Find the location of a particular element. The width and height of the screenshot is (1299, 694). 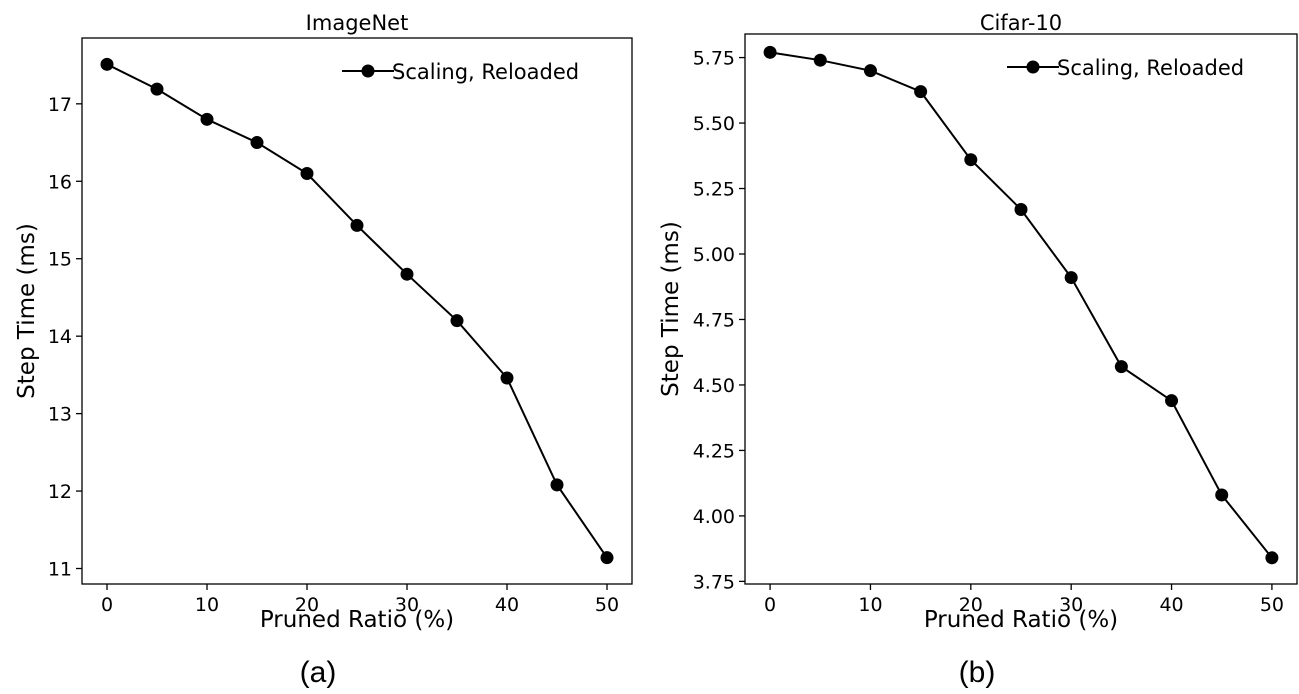

y-tick-label: 3.75 is located at coordinates (714, 582).